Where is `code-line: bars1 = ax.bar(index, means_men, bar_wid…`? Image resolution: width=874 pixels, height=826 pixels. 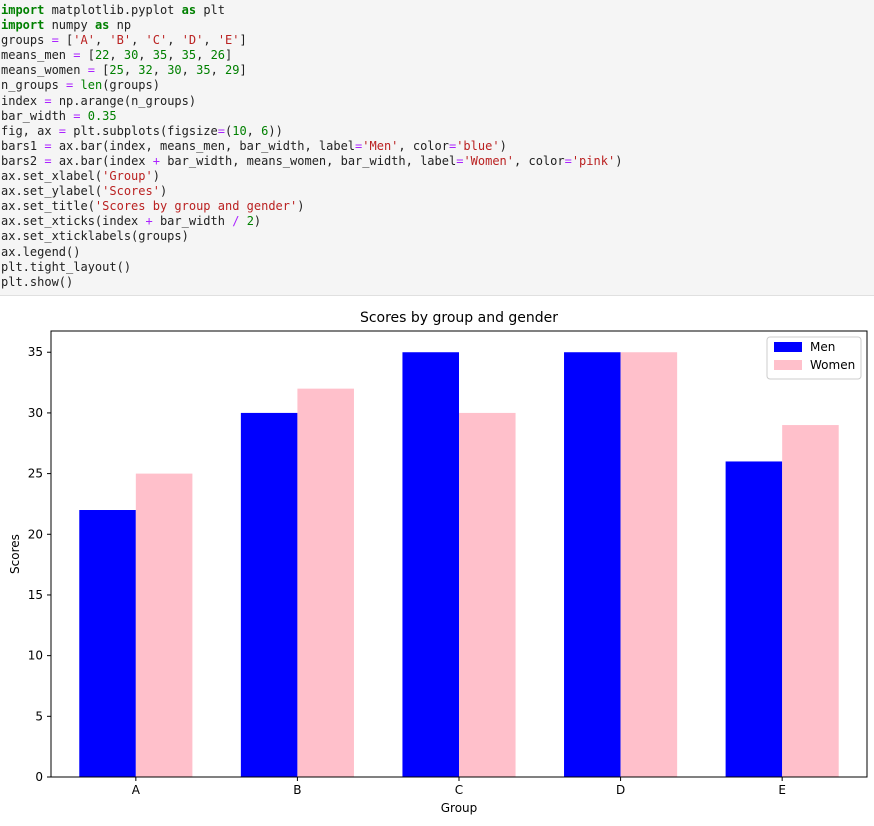 code-line: bars1 = ax.bar(index, means_men, bar_wid… is located at coordinates (437, 146).